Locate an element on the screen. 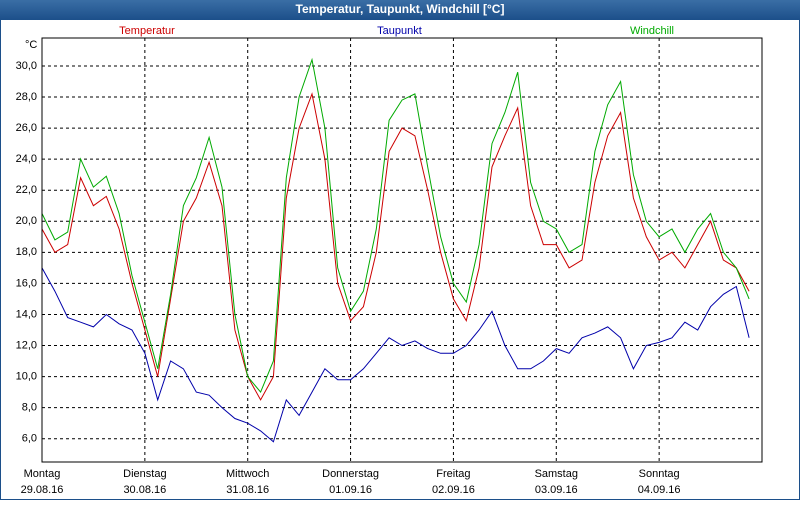 Image resolution: width=800 pixels, height=505 pixels. chart-title: Temperatur, Taupunkt, Windchill [°C] is located at coordinates (400, 9).